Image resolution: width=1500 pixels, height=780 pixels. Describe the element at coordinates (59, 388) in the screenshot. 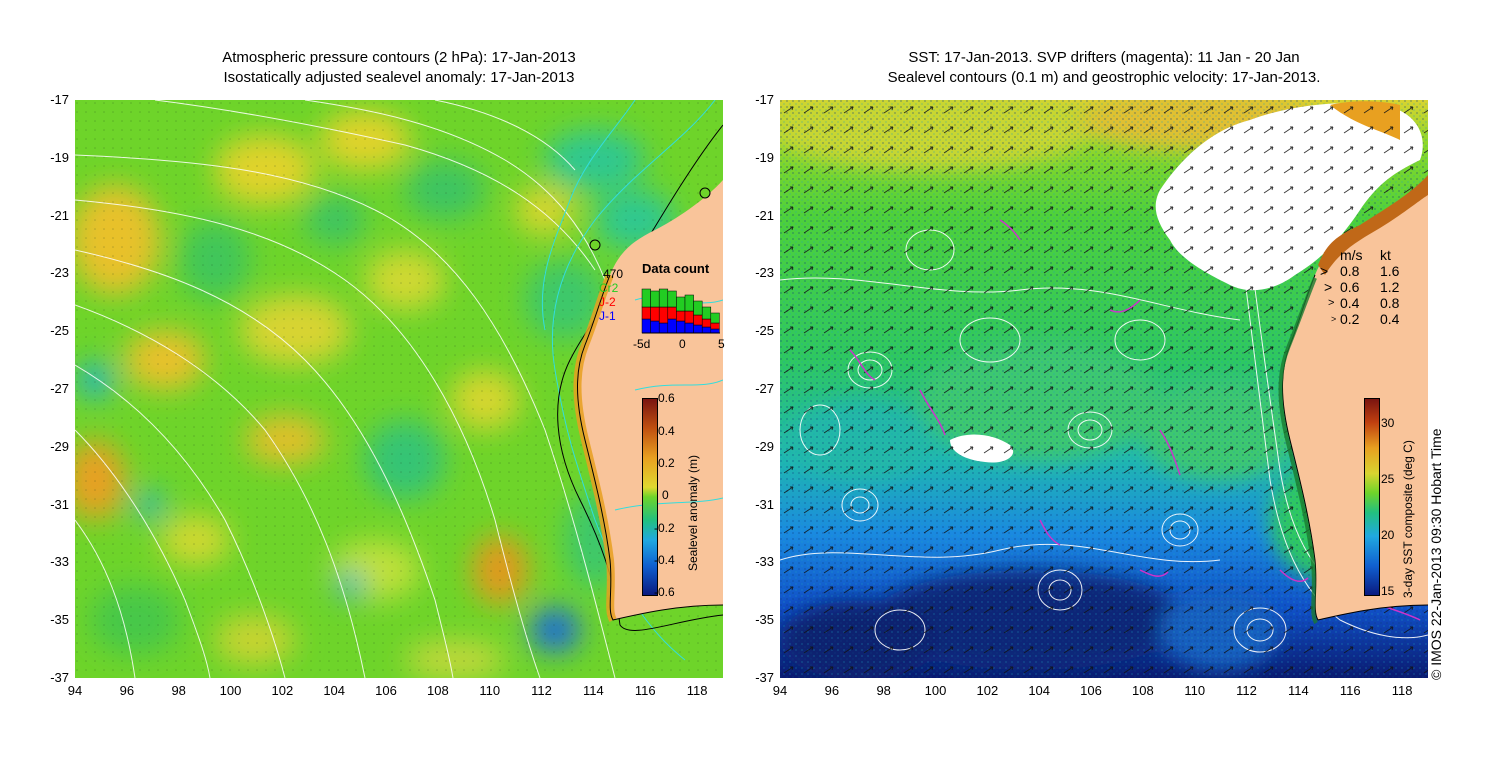

I see `left-latitude-tick: -27` at that location.